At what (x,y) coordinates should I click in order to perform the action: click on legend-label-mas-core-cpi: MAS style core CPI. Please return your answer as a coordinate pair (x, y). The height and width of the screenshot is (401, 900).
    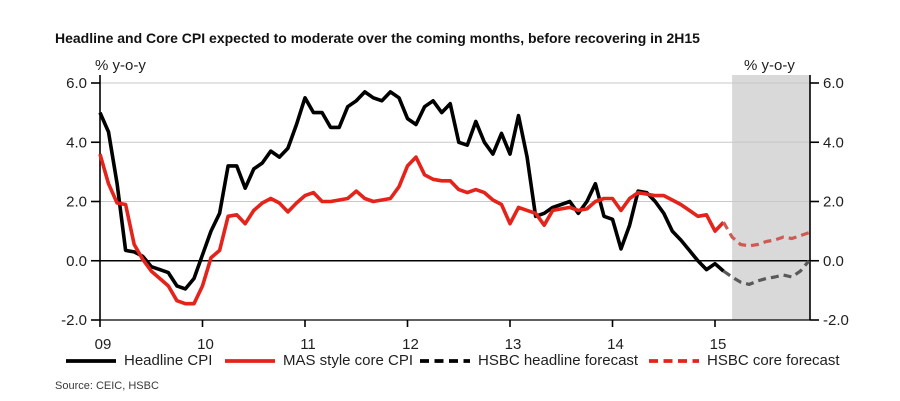
    Looking at the image, I should click on (348, 360).